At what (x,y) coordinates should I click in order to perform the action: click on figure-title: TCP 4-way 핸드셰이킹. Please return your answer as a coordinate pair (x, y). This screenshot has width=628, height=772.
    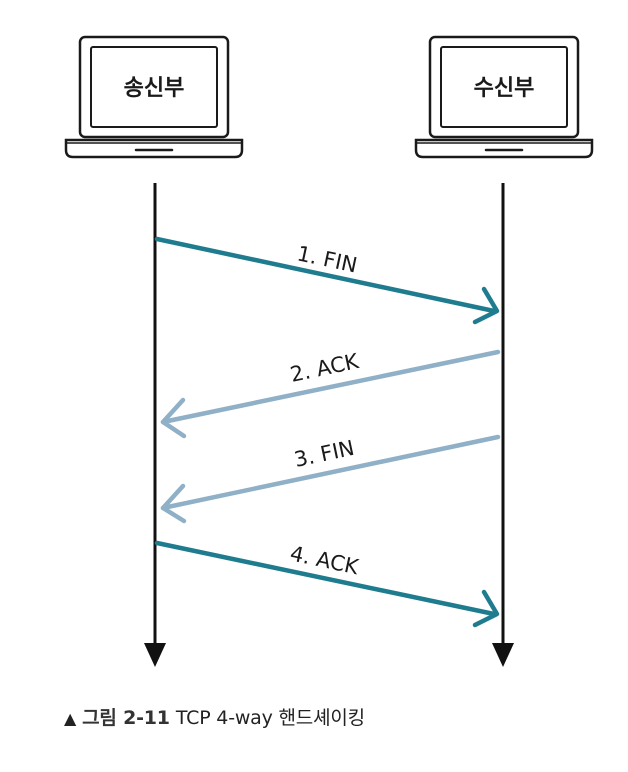
    Looking at the image, I should click on (270, 718).